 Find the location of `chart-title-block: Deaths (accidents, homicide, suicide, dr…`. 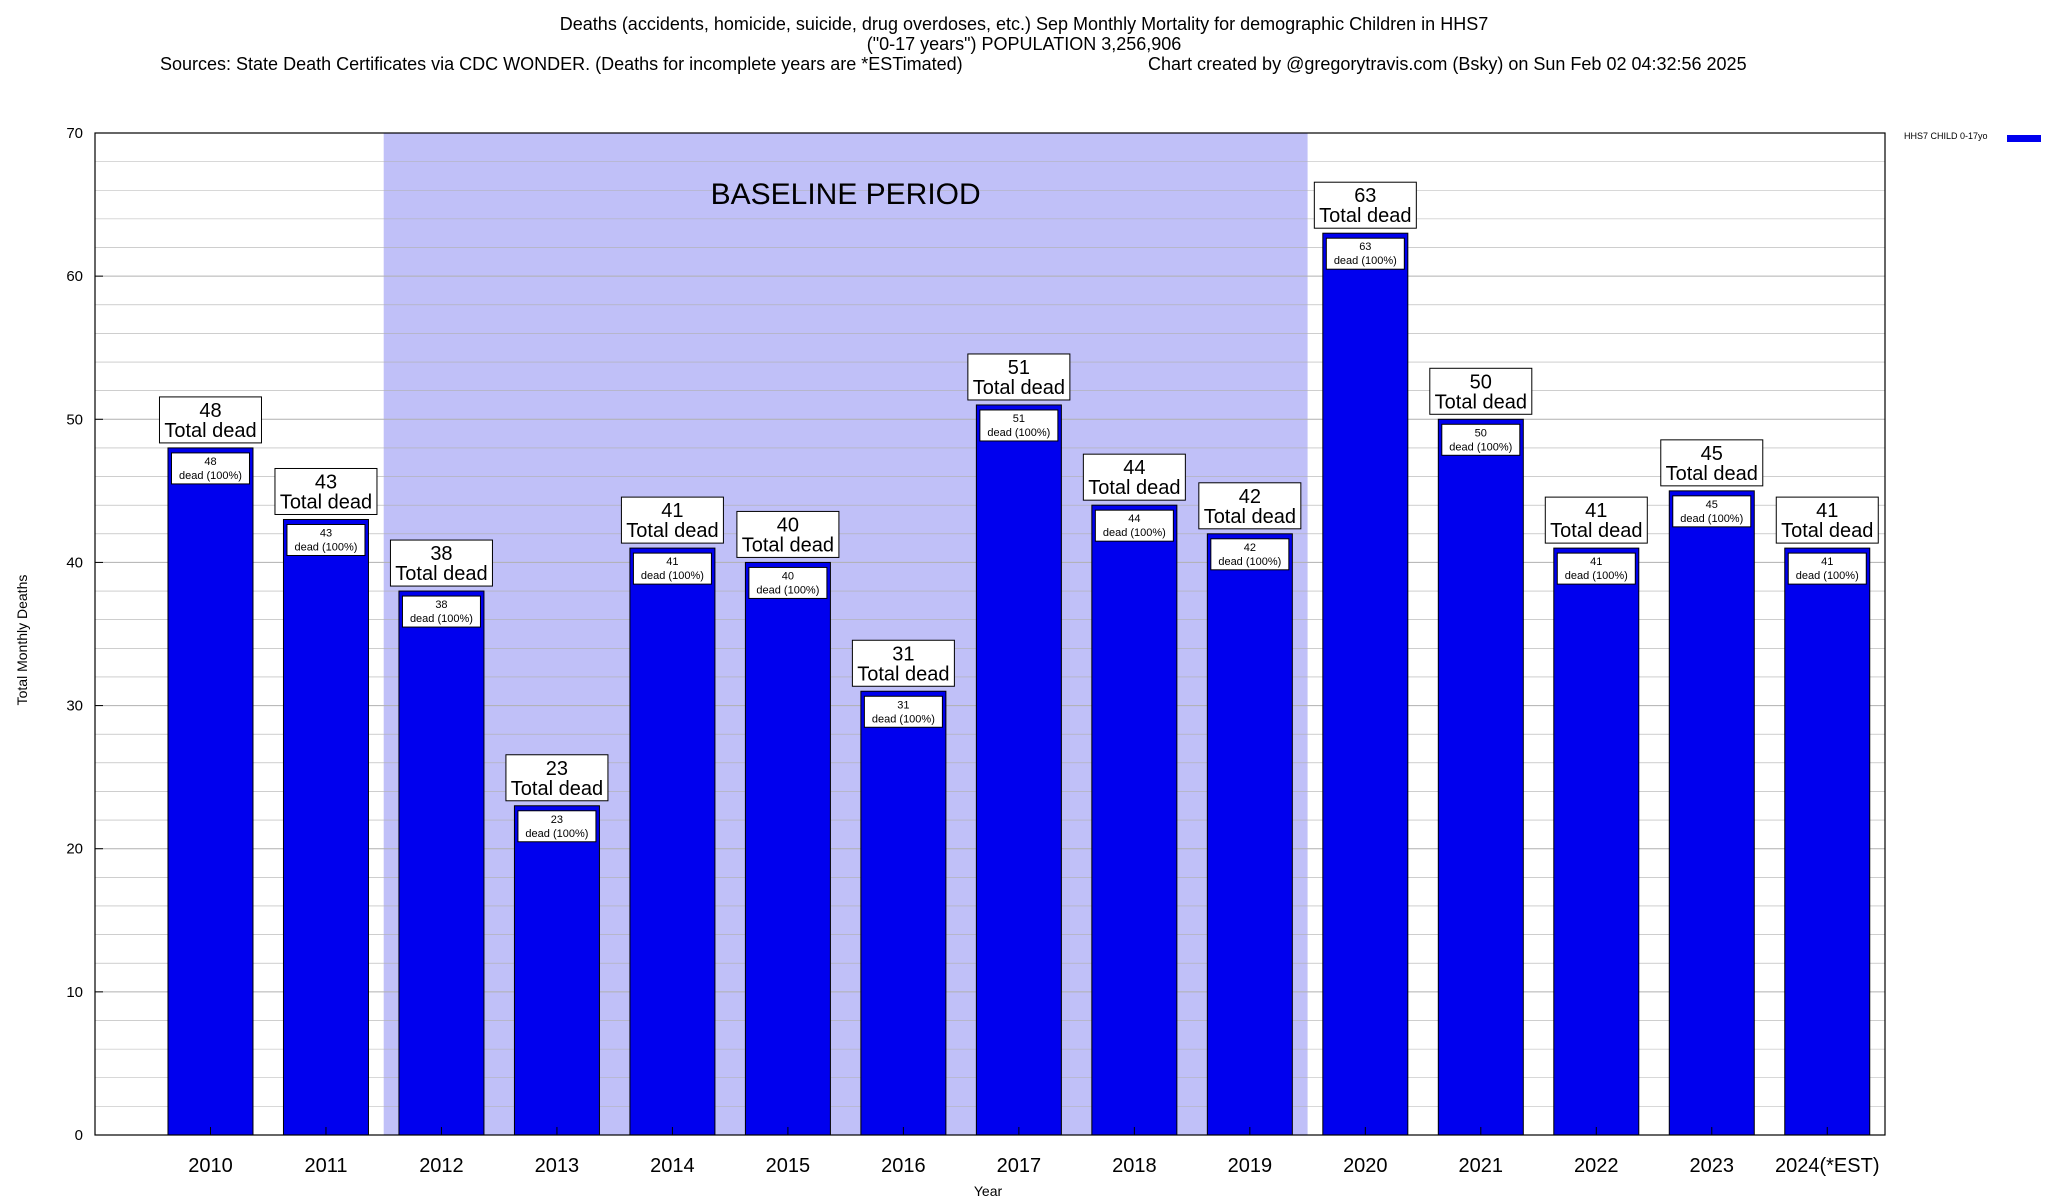

chart-title-block: Deaths (accidents, homicide, suicide, dr… is located at coordinates (1024, 34).